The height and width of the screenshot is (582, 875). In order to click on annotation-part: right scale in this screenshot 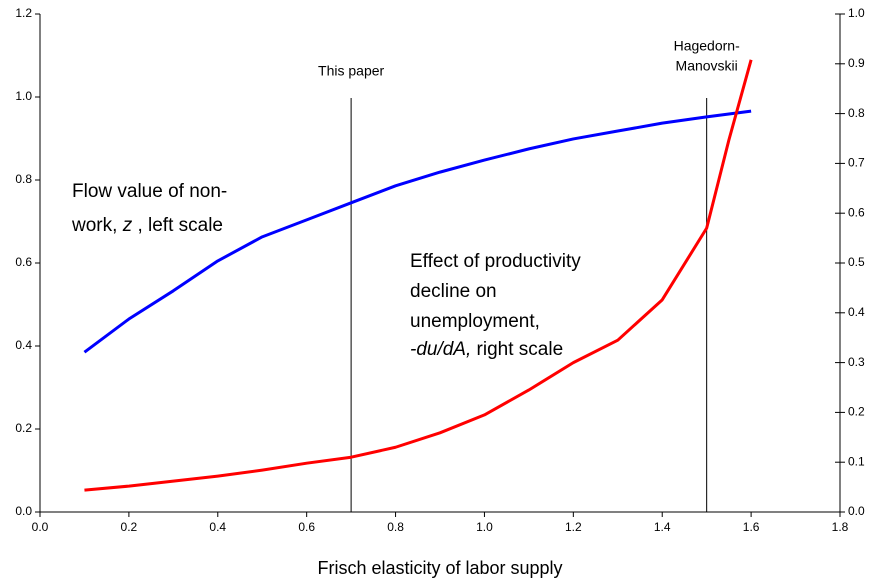, I will do `click(517, 349)`.